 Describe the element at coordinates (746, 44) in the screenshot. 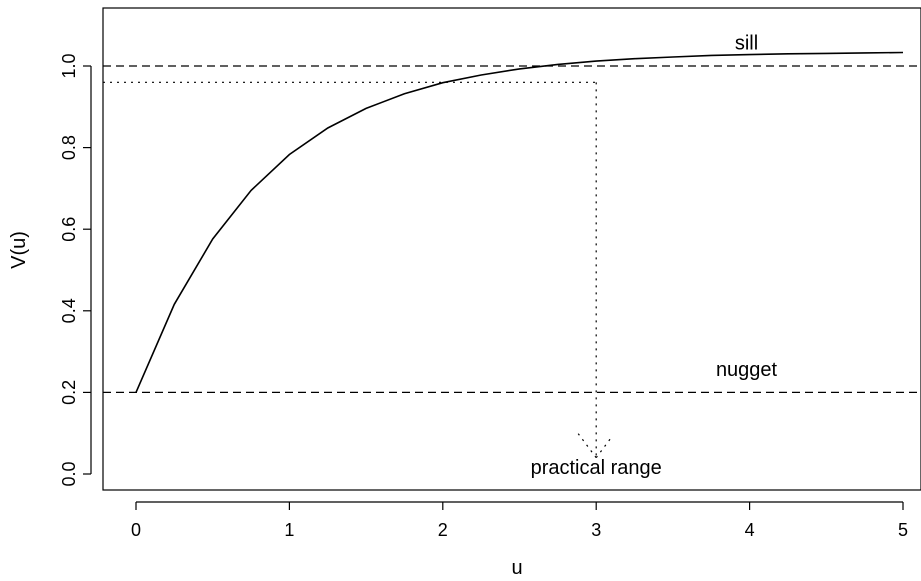

I see `annotation-label: sill` at that location.